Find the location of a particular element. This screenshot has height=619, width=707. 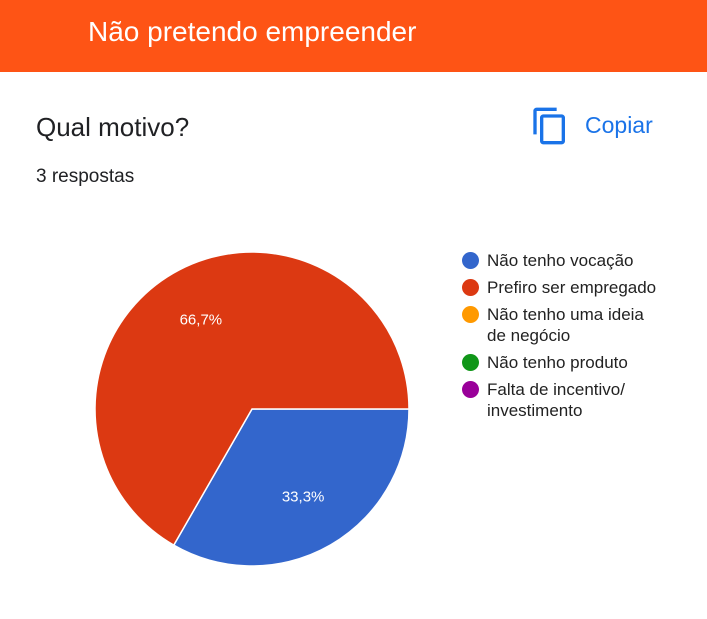

header-bar: Não pretendo empreender is located at coordinates (353, 36).